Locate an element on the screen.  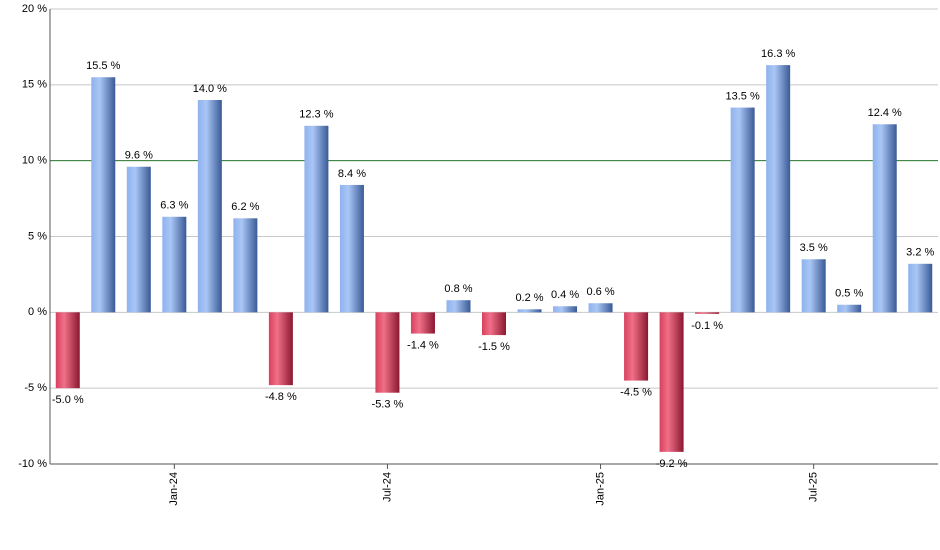
data-label: -1.4 % is located at coordinates (423, 345).